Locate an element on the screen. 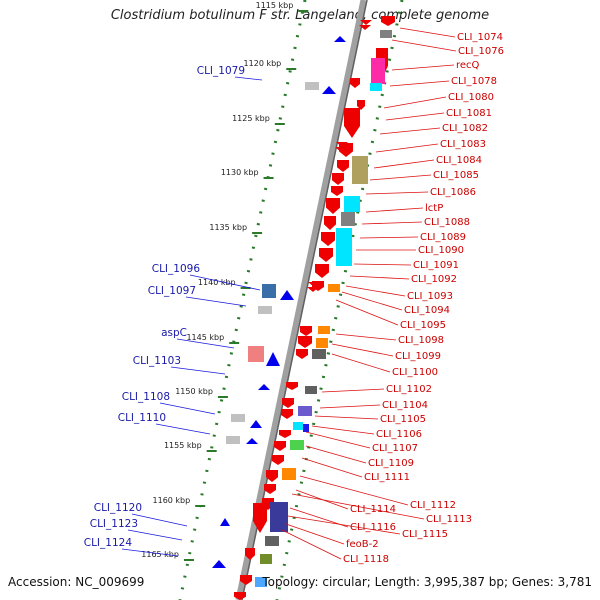 The width and height of the screenshot is (600, 600). gene-label-left: aspC is located at coordinates (174, 333).